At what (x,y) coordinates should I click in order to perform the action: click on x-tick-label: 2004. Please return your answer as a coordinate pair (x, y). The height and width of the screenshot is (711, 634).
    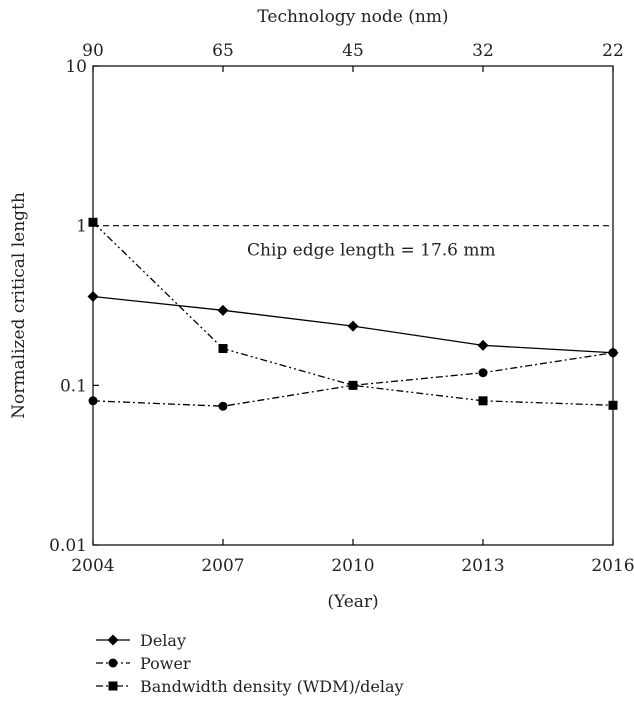
    Looking at the image, I should click on (92, 566).